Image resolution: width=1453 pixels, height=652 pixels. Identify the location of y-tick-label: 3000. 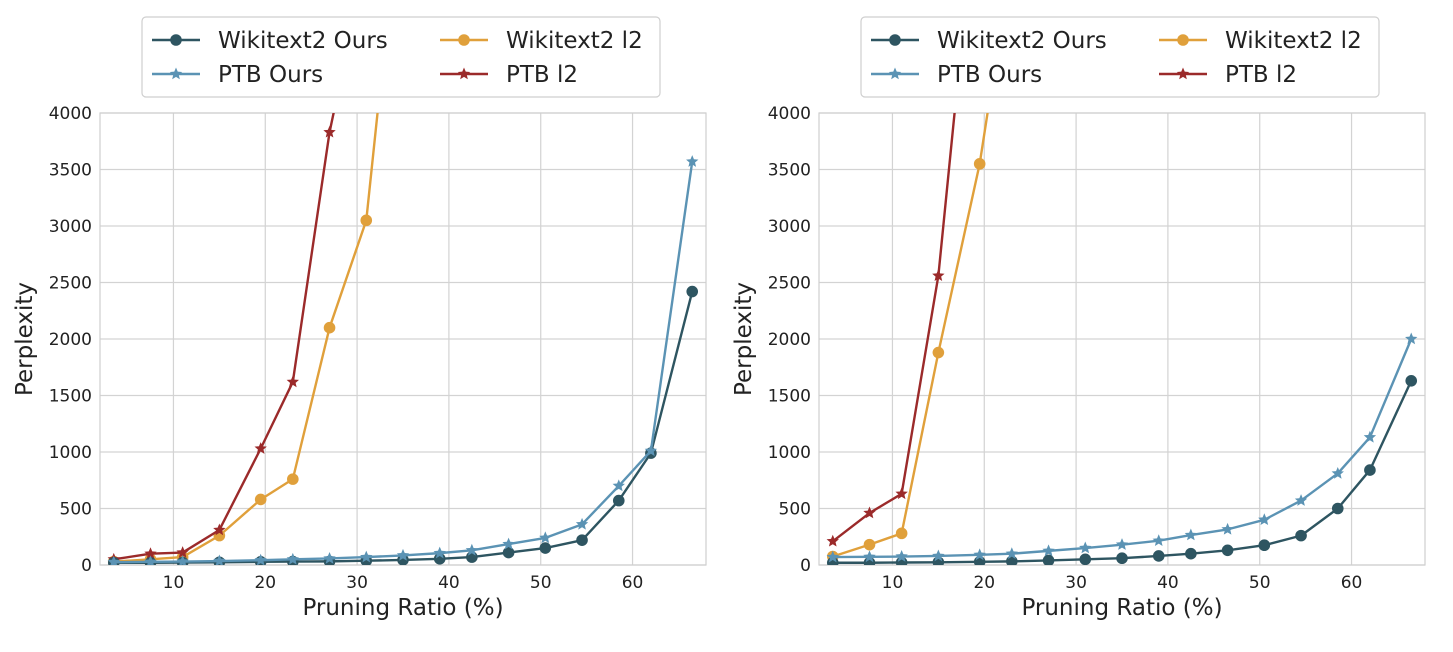
(70, 227).